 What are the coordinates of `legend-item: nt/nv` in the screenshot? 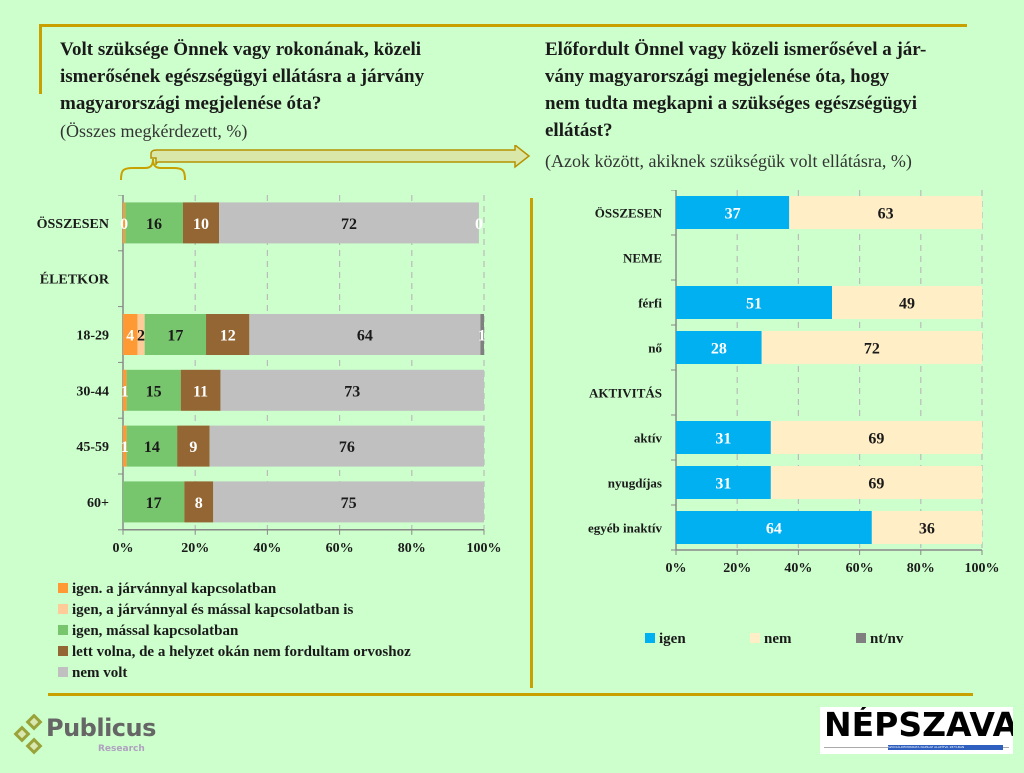 It's located at (879, 639).